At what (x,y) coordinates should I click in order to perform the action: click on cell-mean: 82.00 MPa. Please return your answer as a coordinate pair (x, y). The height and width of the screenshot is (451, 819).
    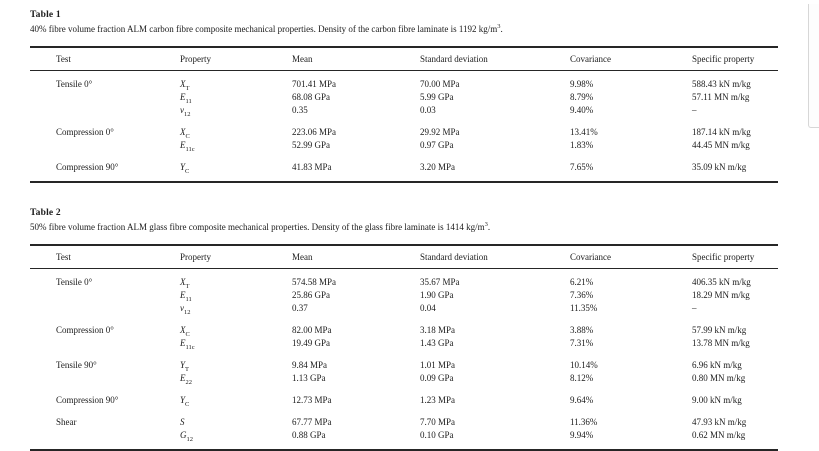
    Looking at the image, I should click on (312, 330).